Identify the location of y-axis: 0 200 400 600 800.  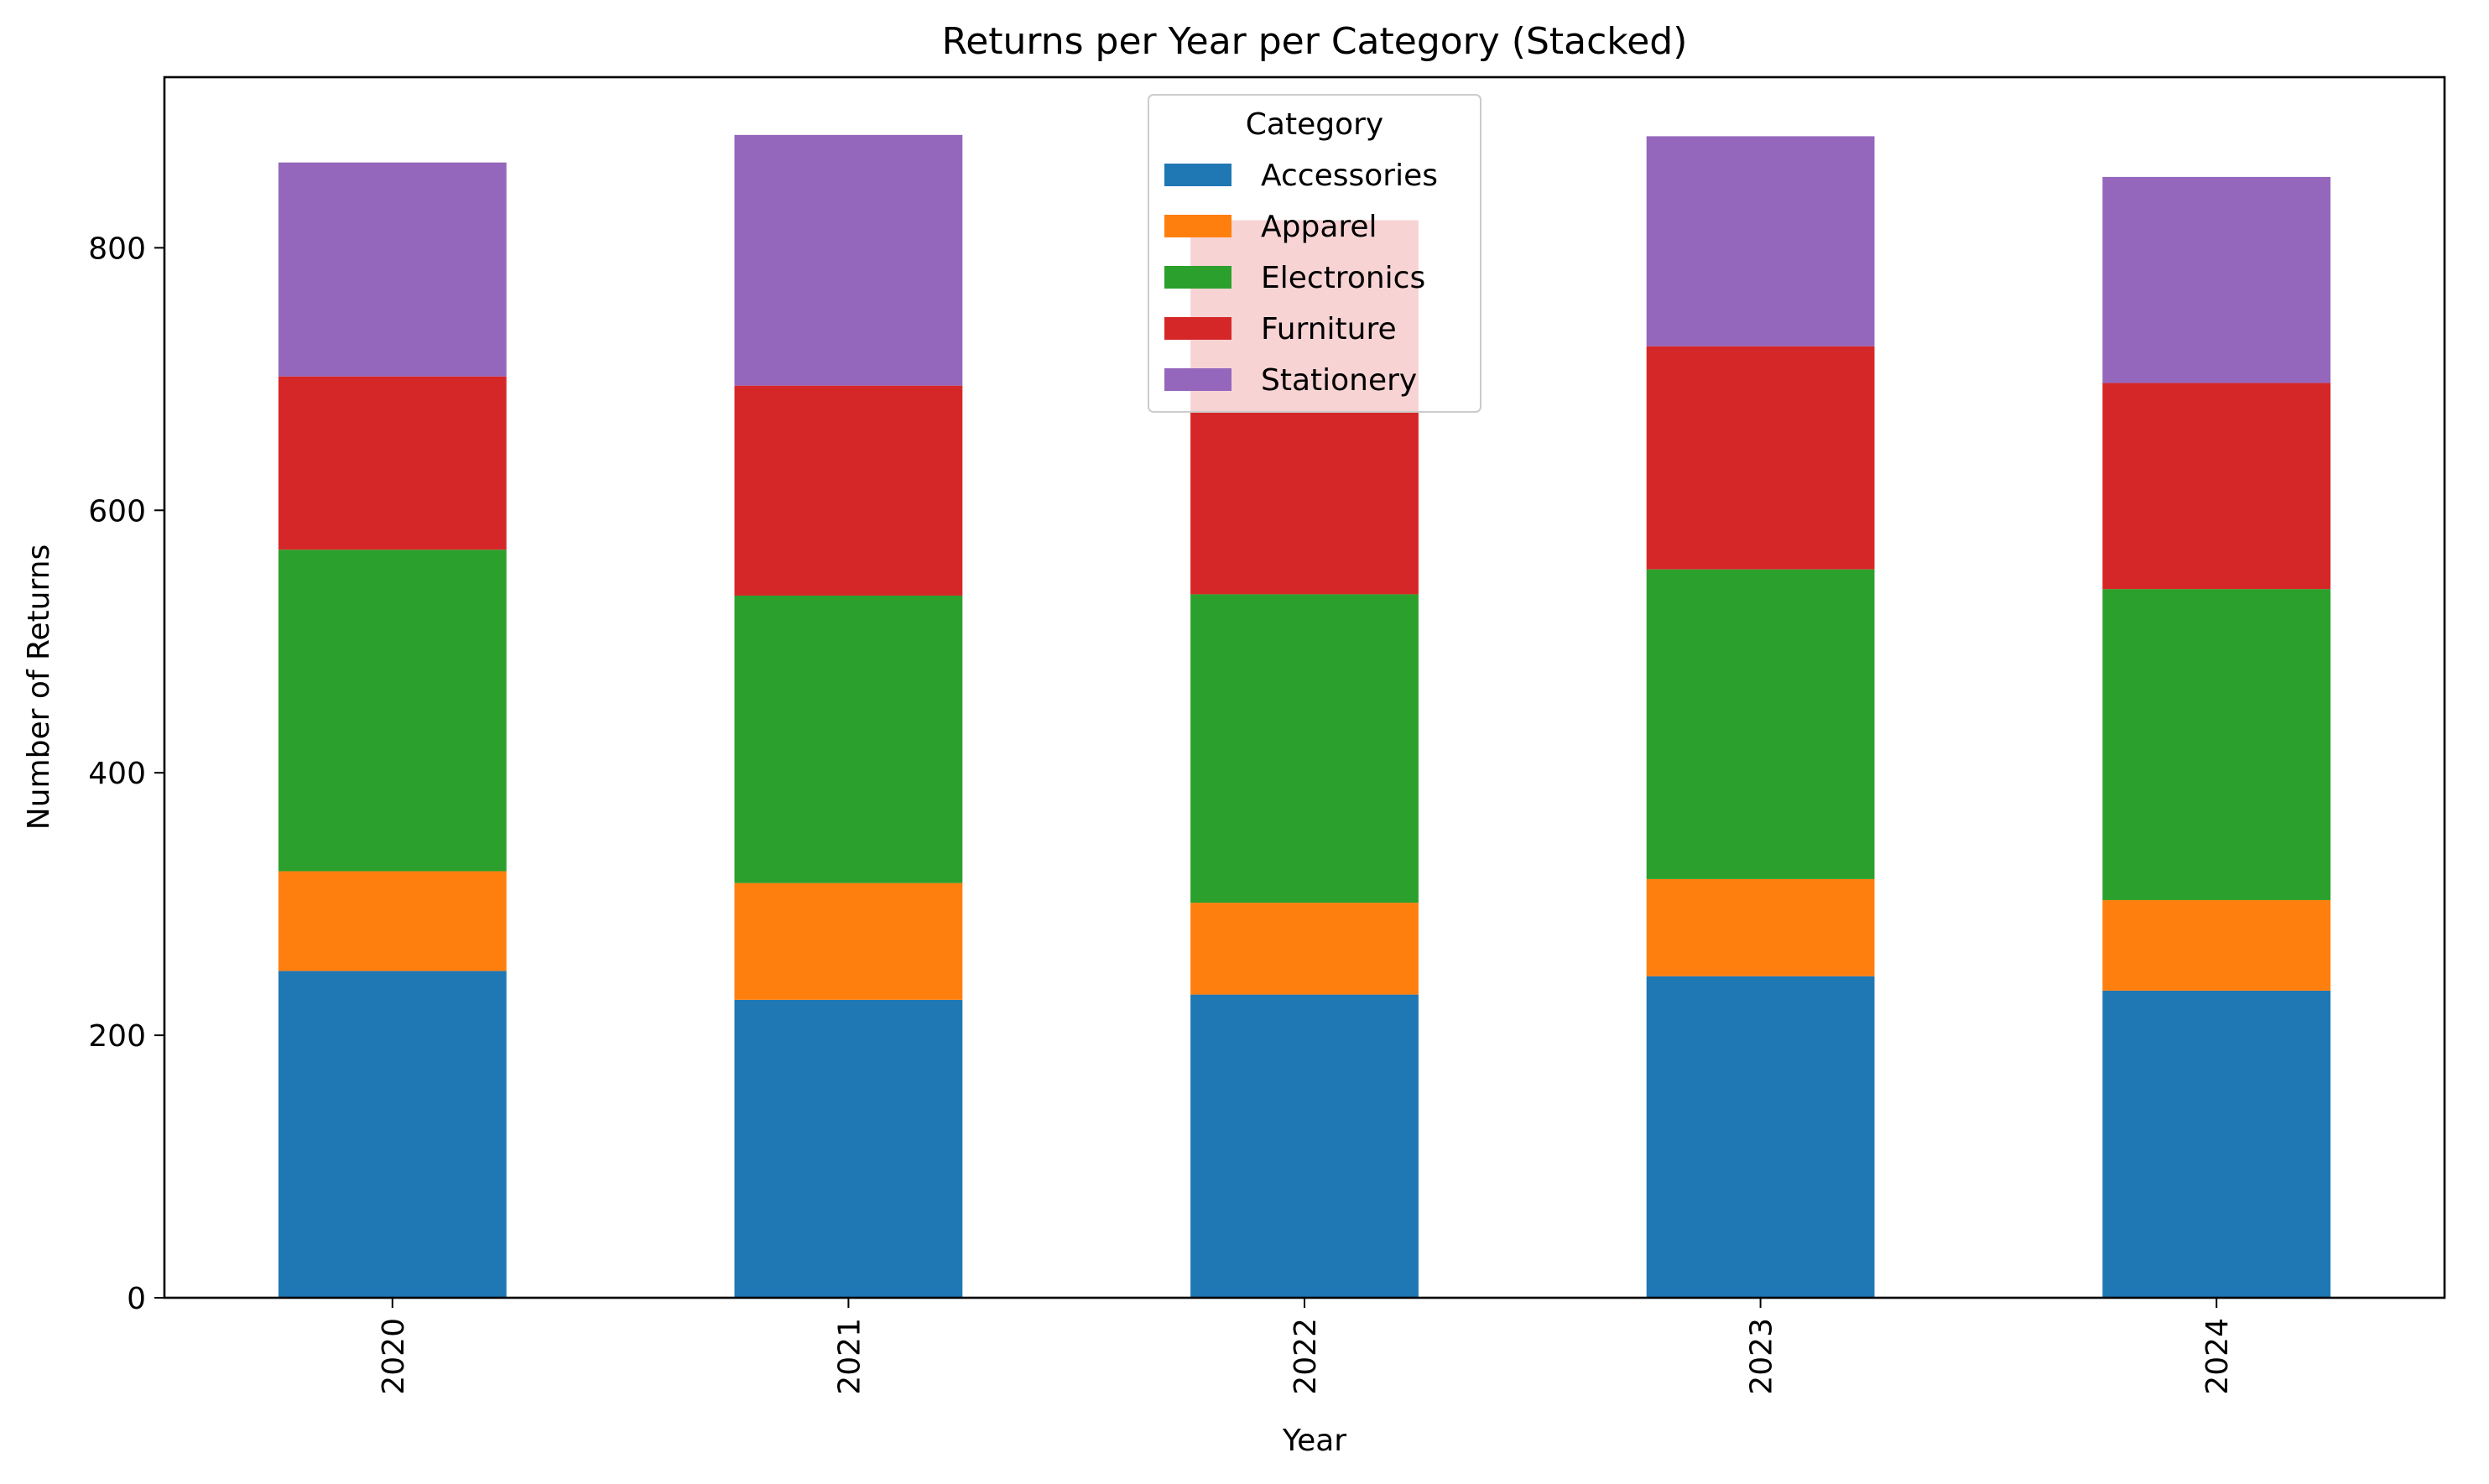
(126, 774).